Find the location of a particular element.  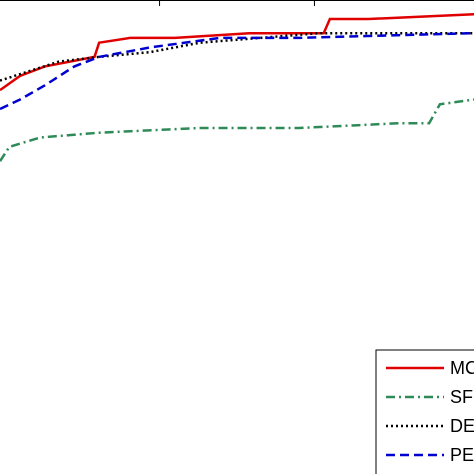

legend-label: MC is located at coordinates (462, 368).